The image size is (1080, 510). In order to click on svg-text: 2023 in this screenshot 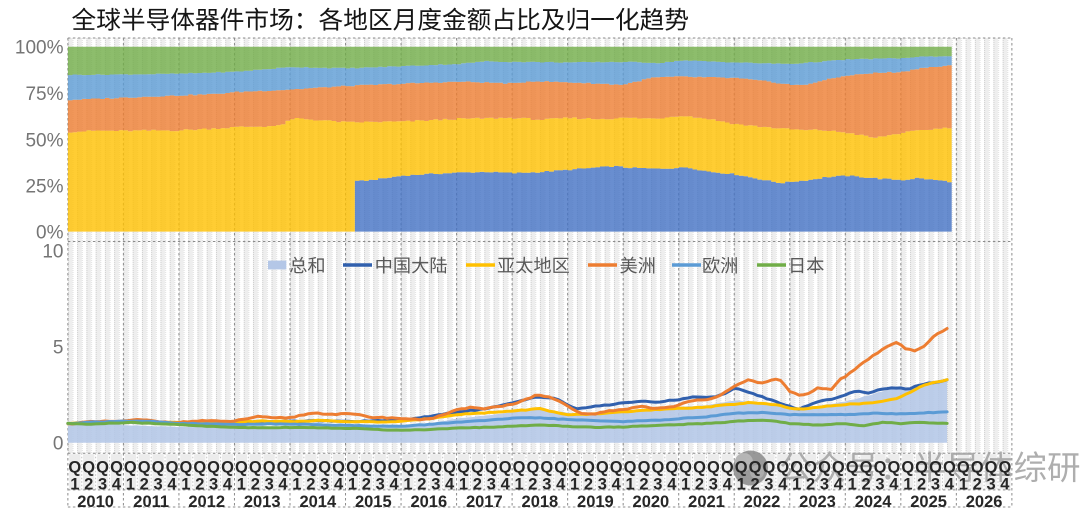, I will do `click(817, 501)`.